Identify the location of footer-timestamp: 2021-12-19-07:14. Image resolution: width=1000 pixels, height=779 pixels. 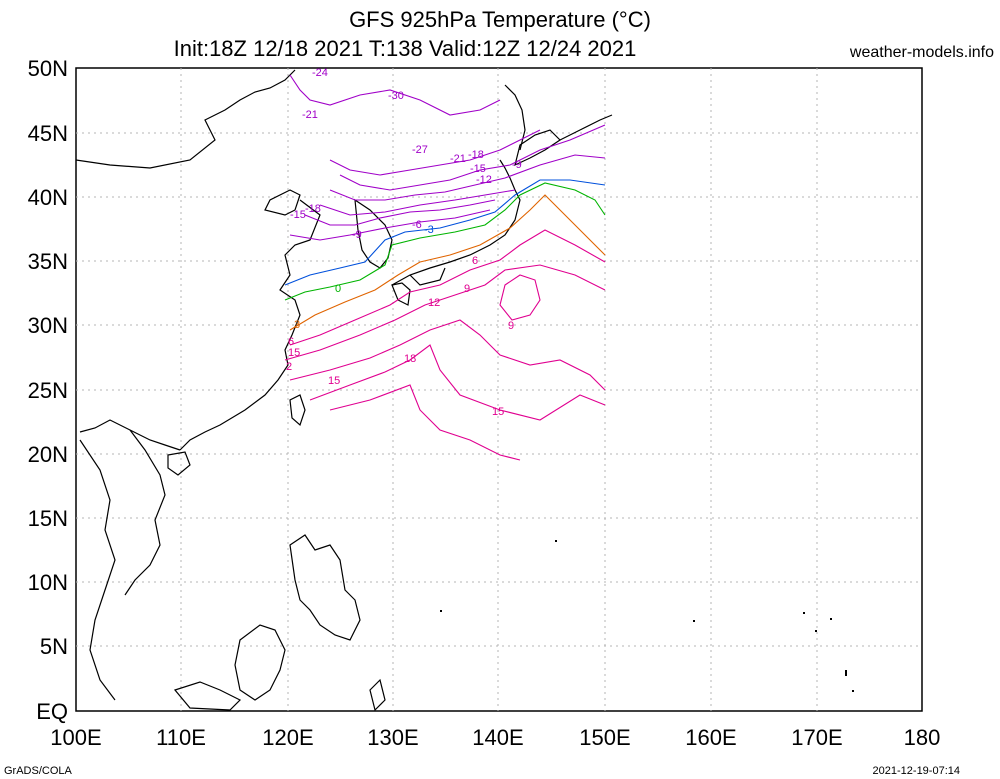
(916, 771).